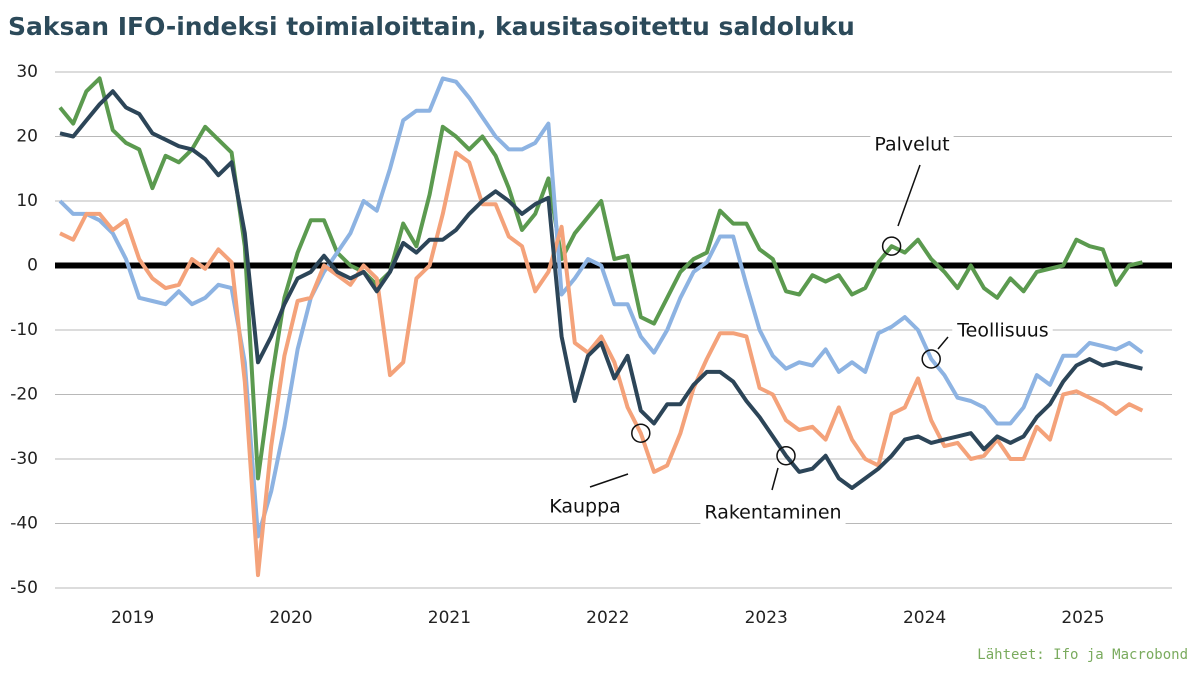  I want to click on x-tick-label: 2024, so click(924, 618).